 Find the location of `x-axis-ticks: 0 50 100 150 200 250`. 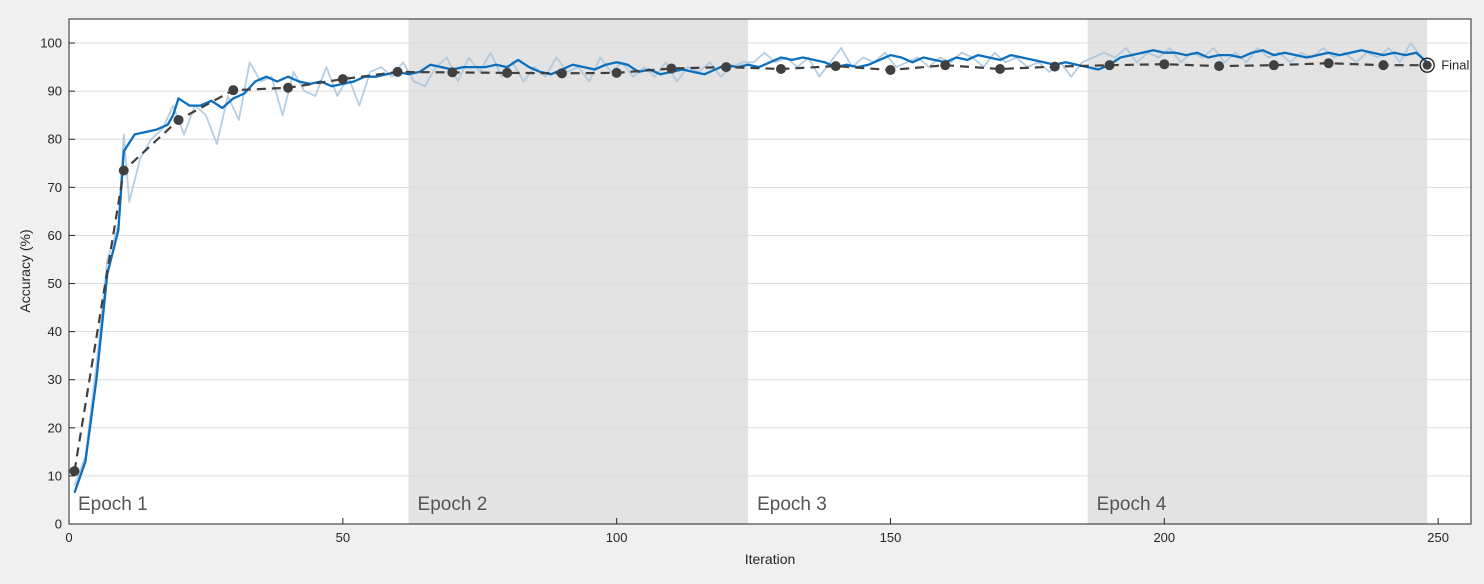

x-axis-ticks: 0 50 100 150 200 250 is located at coordinates (757, 531).